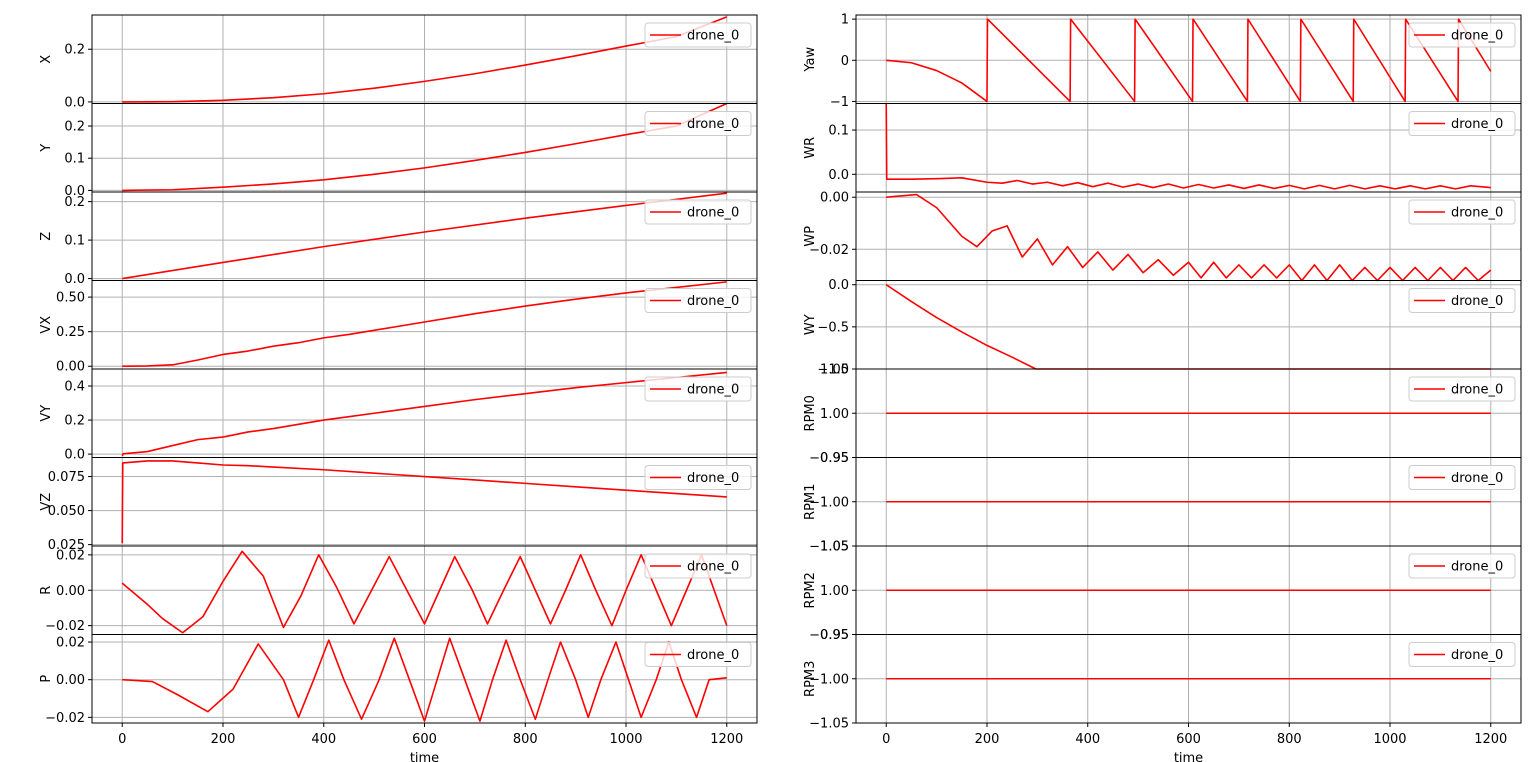 The height and width of the screenshot is (762, 1536). I want to click on y-tick-label: 0.50, so click(70, 298).